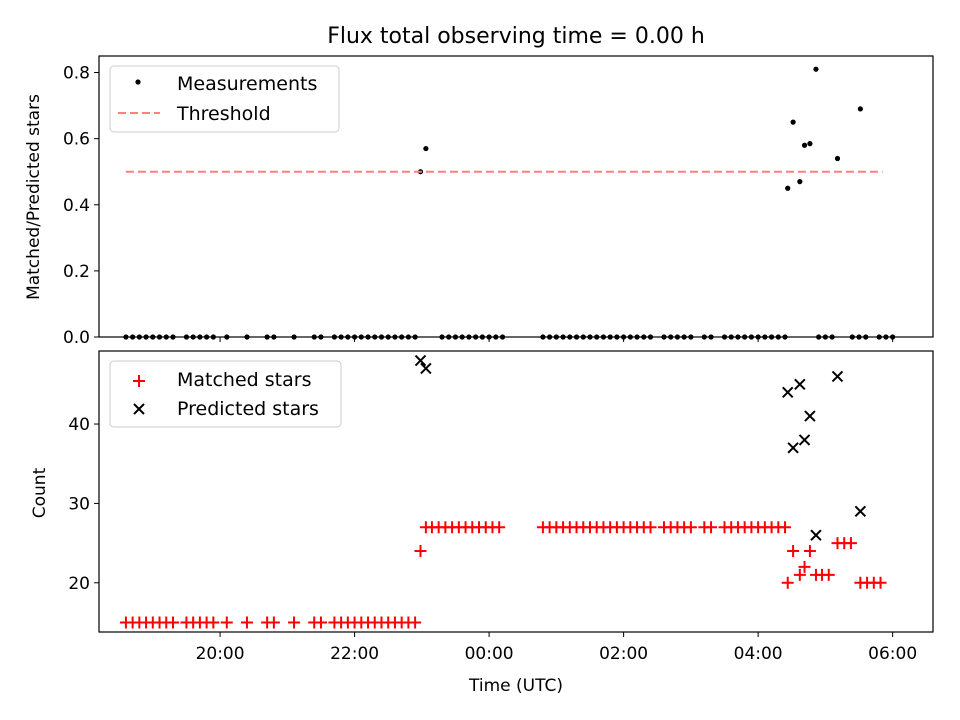 The height and width of the screenshot is (720, 960). I want to click on top-legend: Measurements Threshold, so click(224, 99).